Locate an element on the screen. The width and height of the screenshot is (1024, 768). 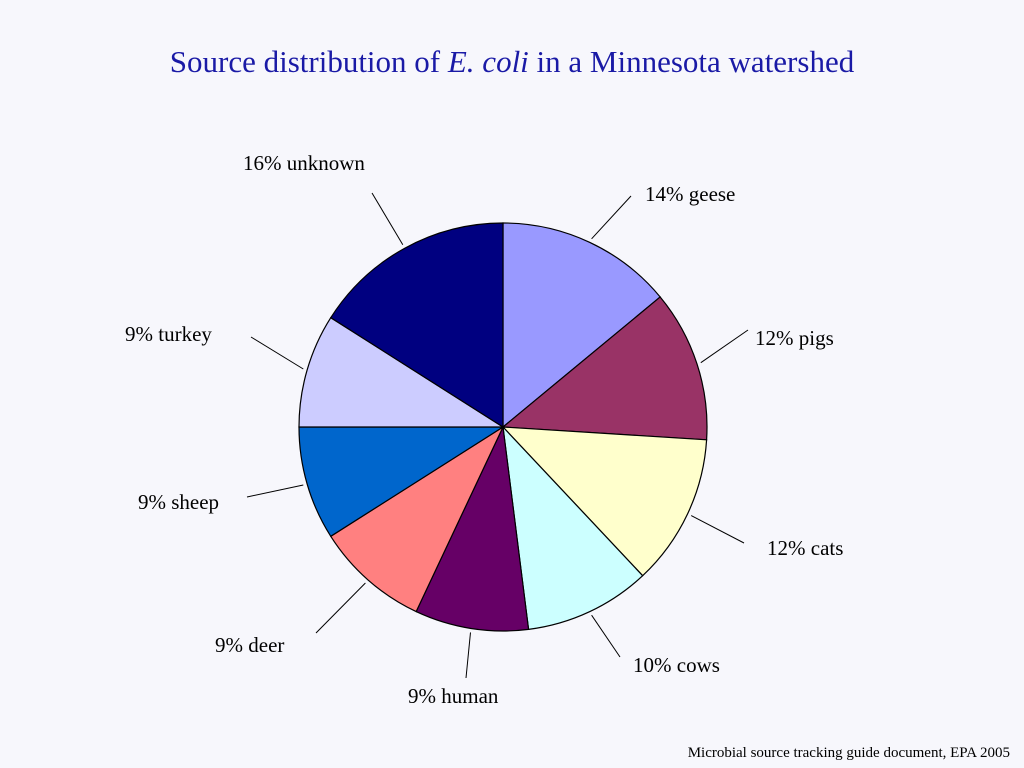
pie-slice-geese is located at coordinates (582, 325).